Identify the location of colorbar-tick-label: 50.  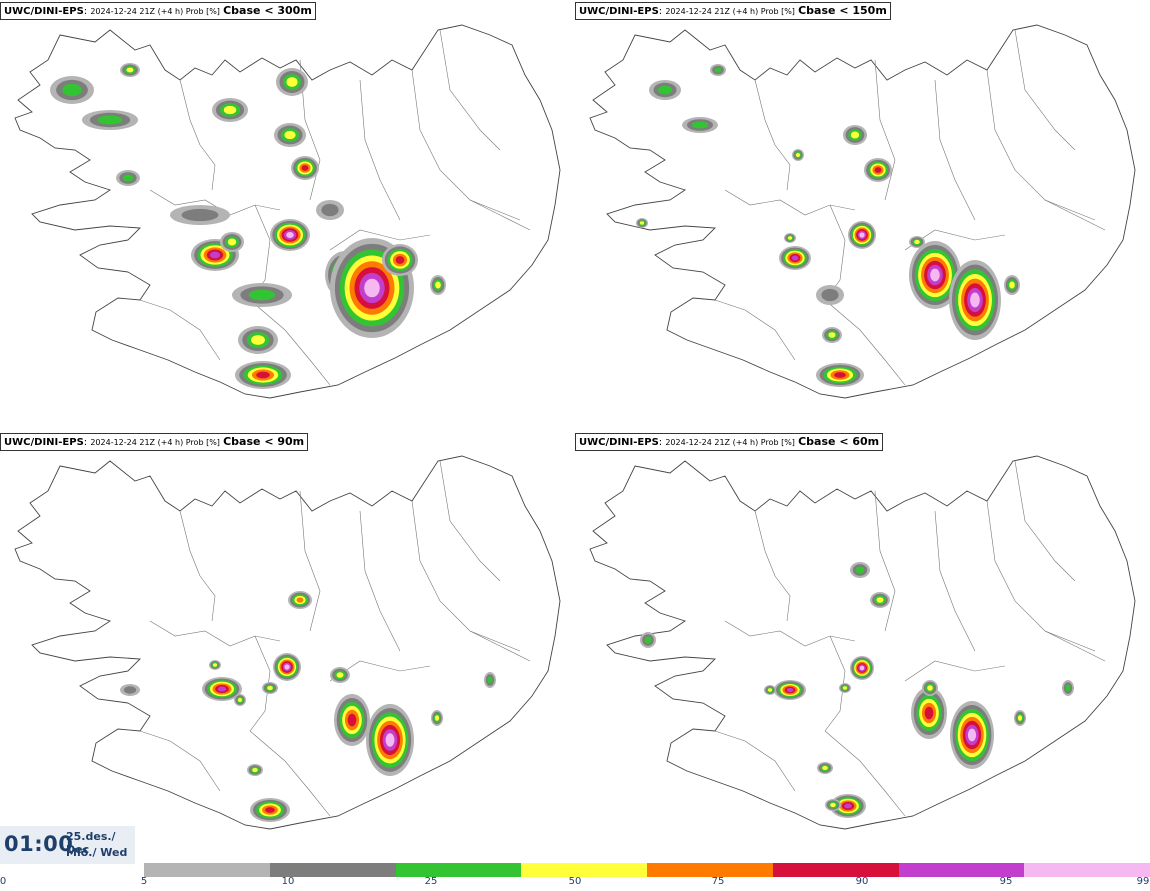
(575, 881).